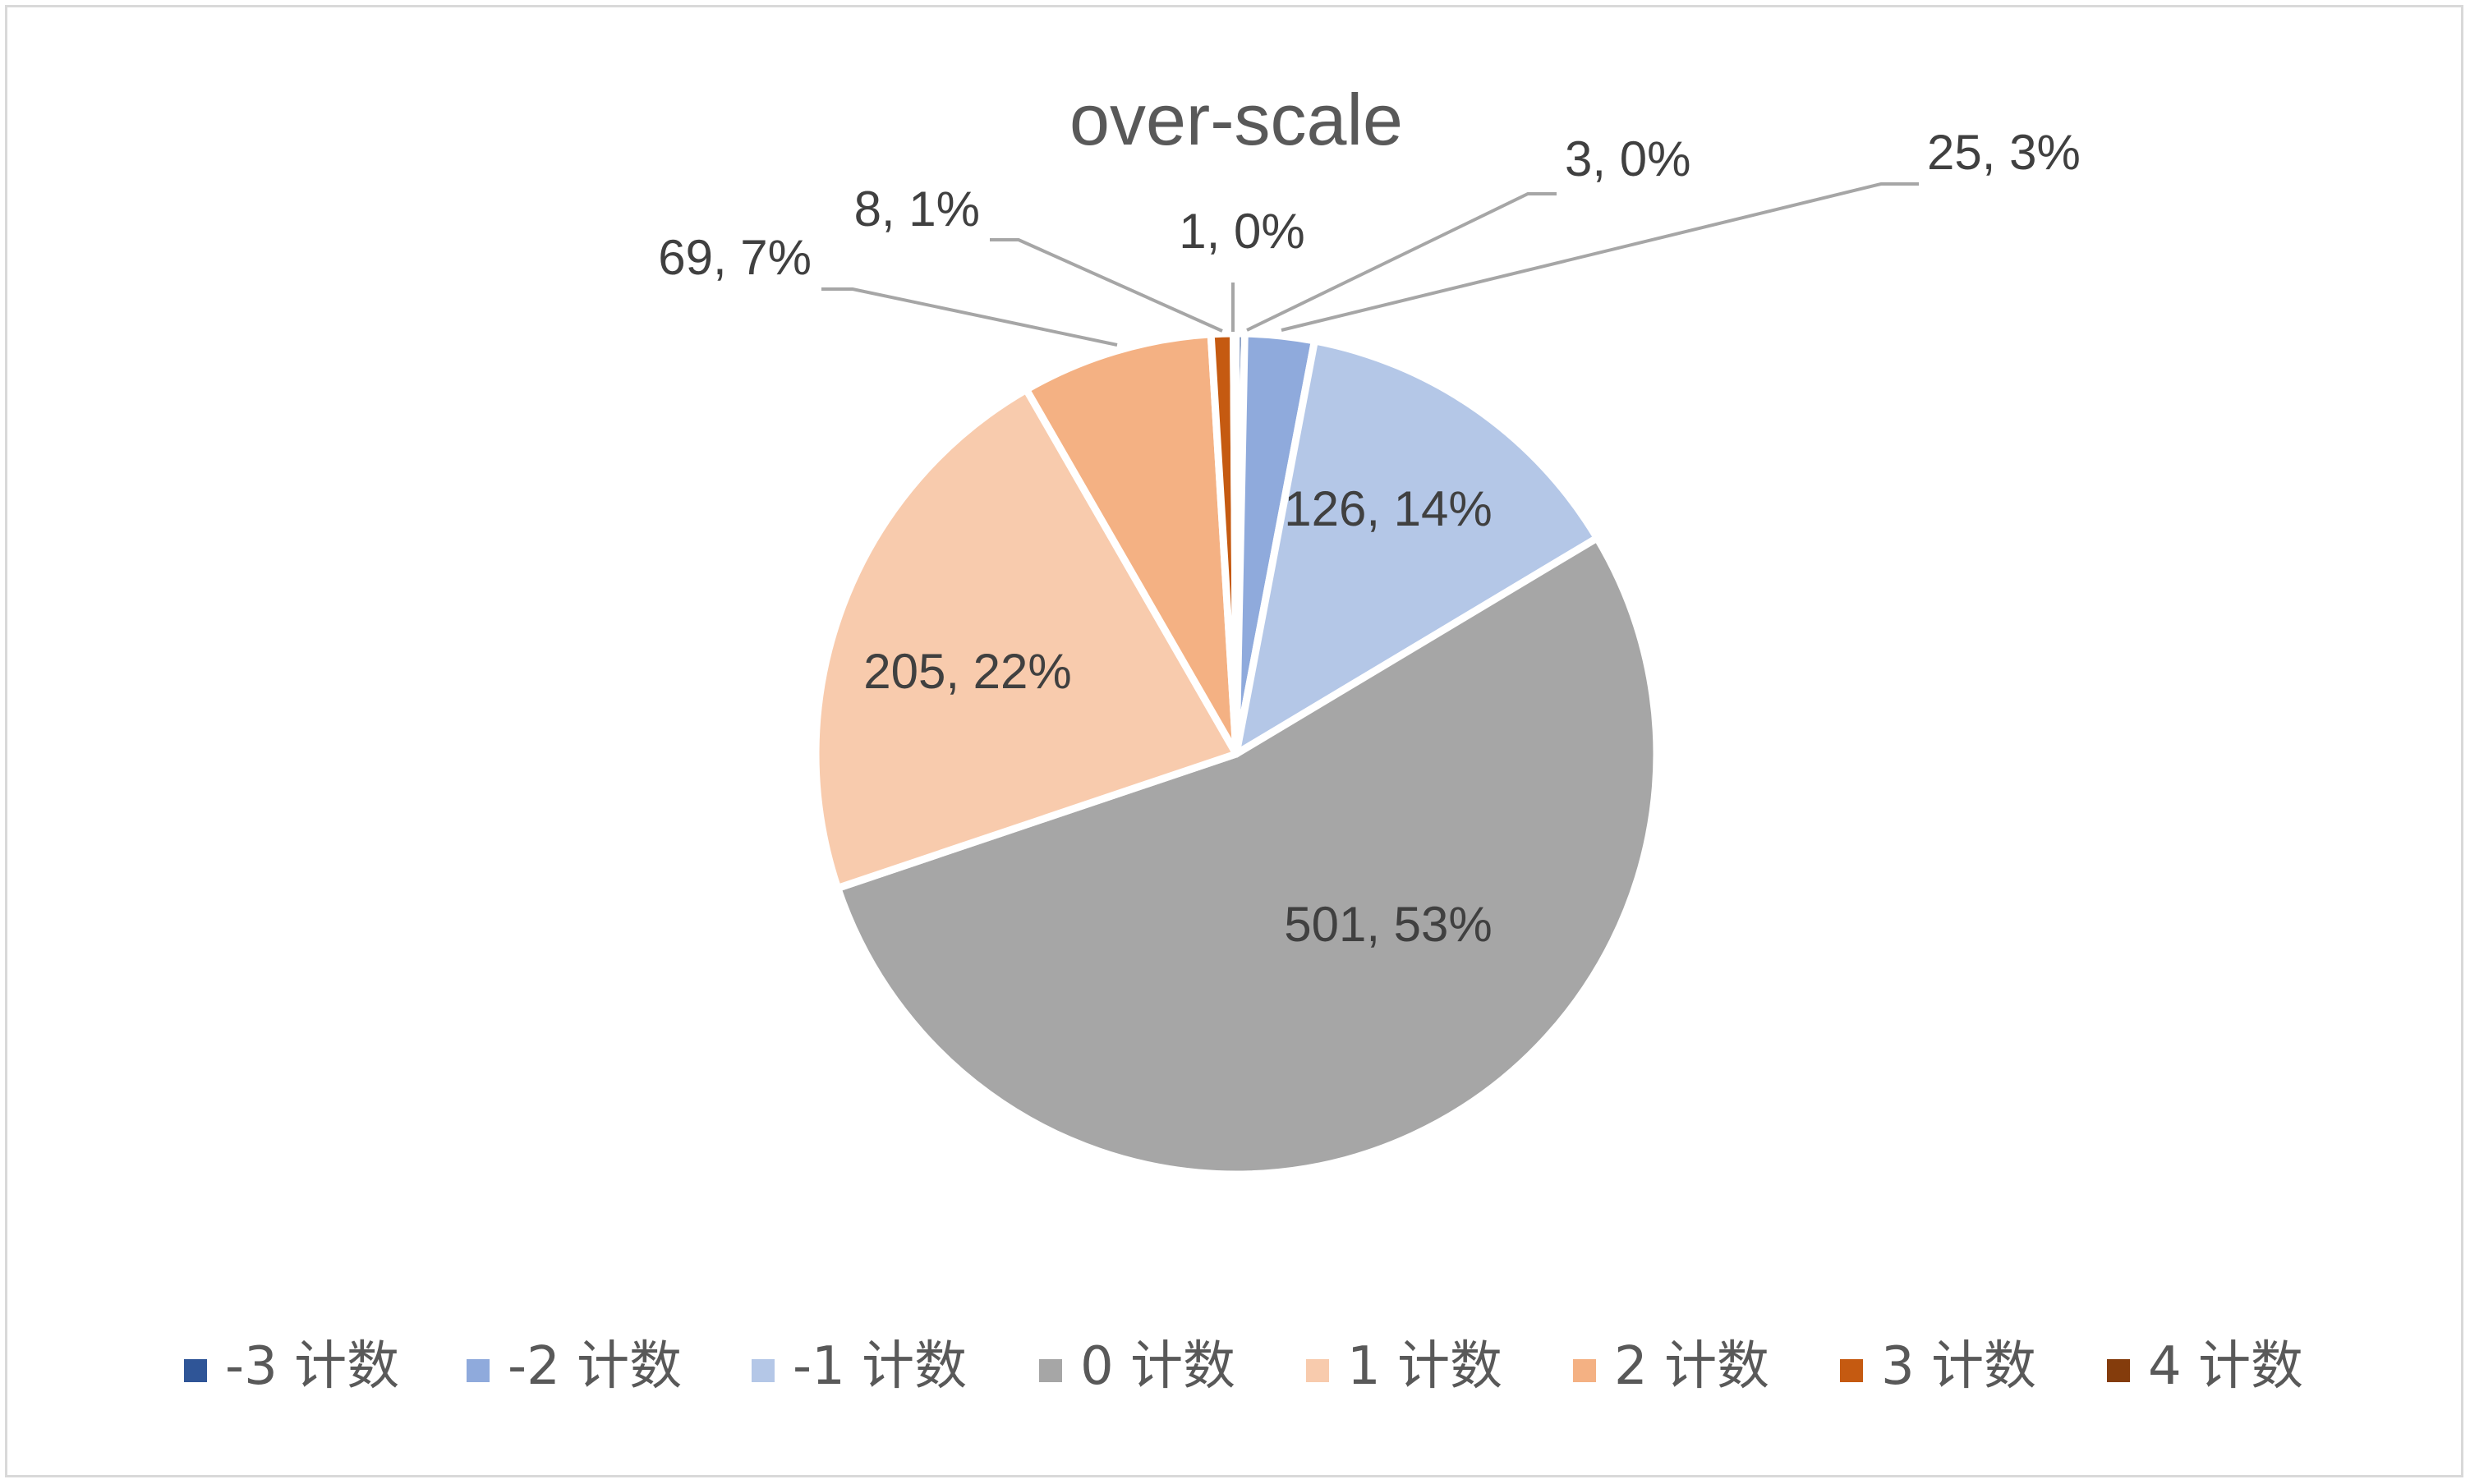 Image resolution: width=2470 pixels, height=1484 pixels. I want to click on legend-item-minus-1: -1 计数, so click(859, 1367).